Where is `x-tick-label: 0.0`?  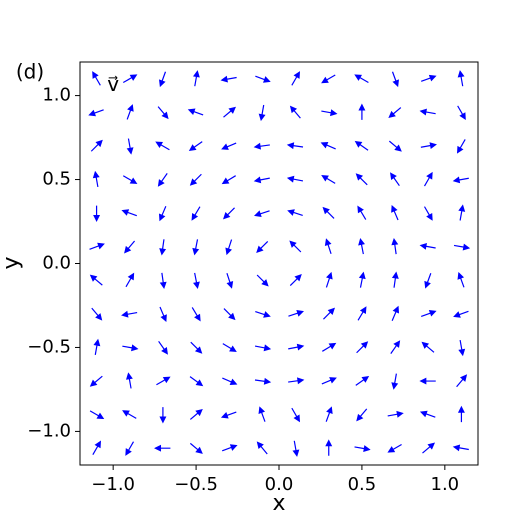
x-tick-label: 0.0 is located at coordinates (279, 484).